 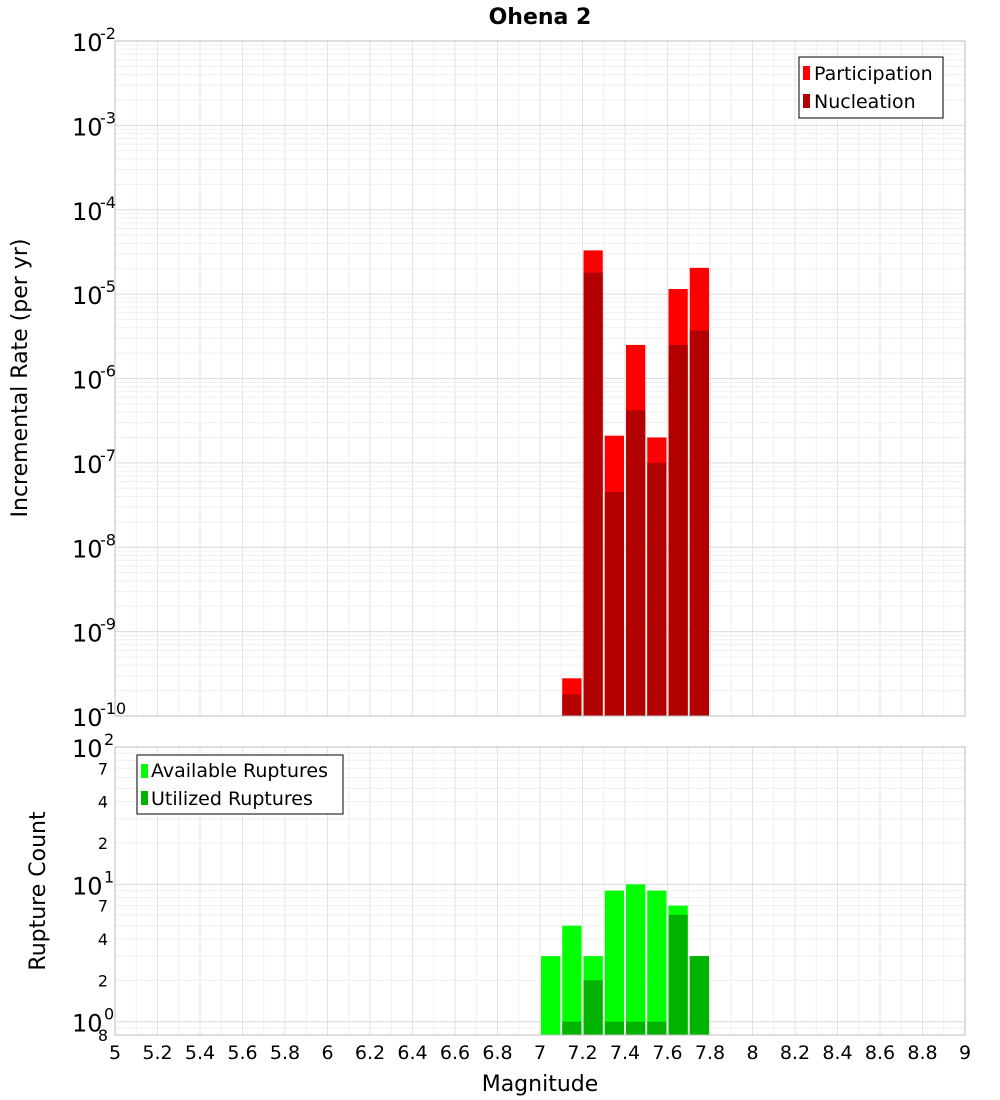 I want to click on top-y-tick-label: 10⁻⁴, so click(x=94, y=209).